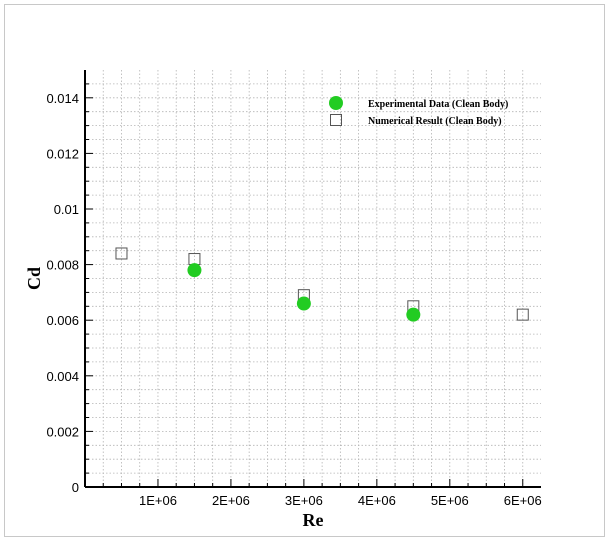 The width and height of the screenshot is (611, 542). I want to click on y-tick-label: 0.012, so click(62, 153).